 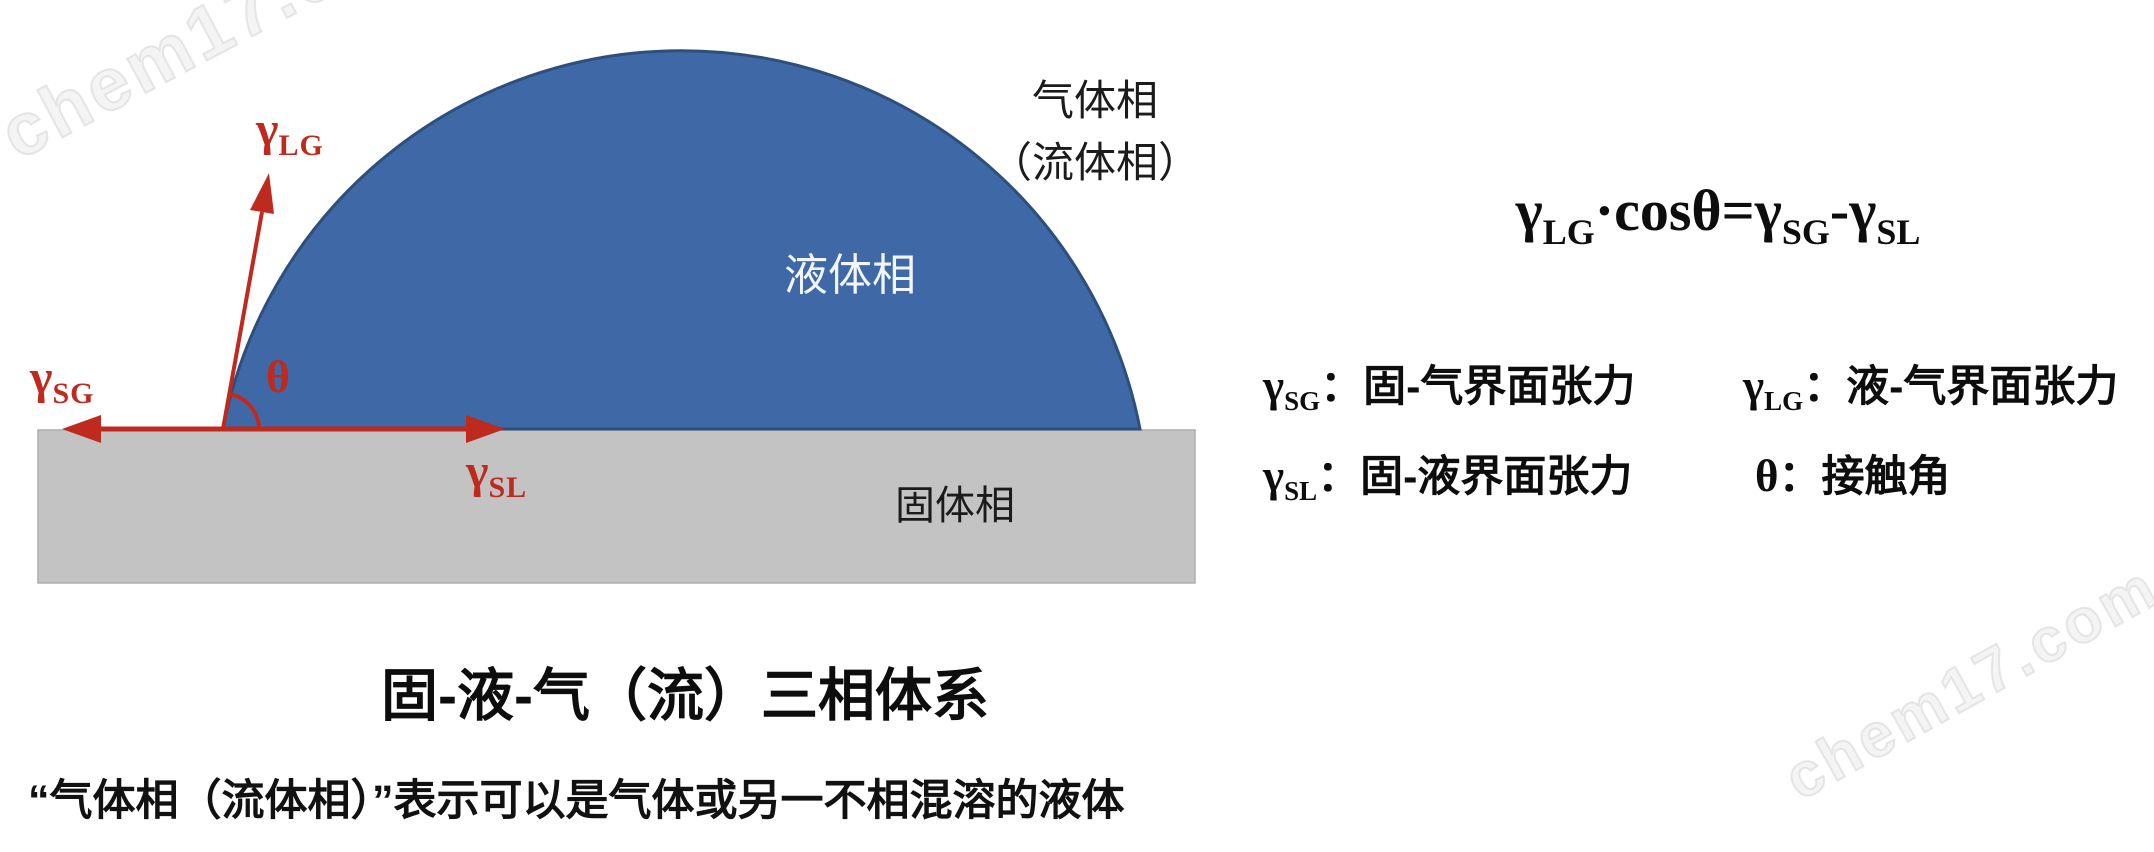 I want to click on gamma-sl-subscript: SL, so click(x=508, y=487).